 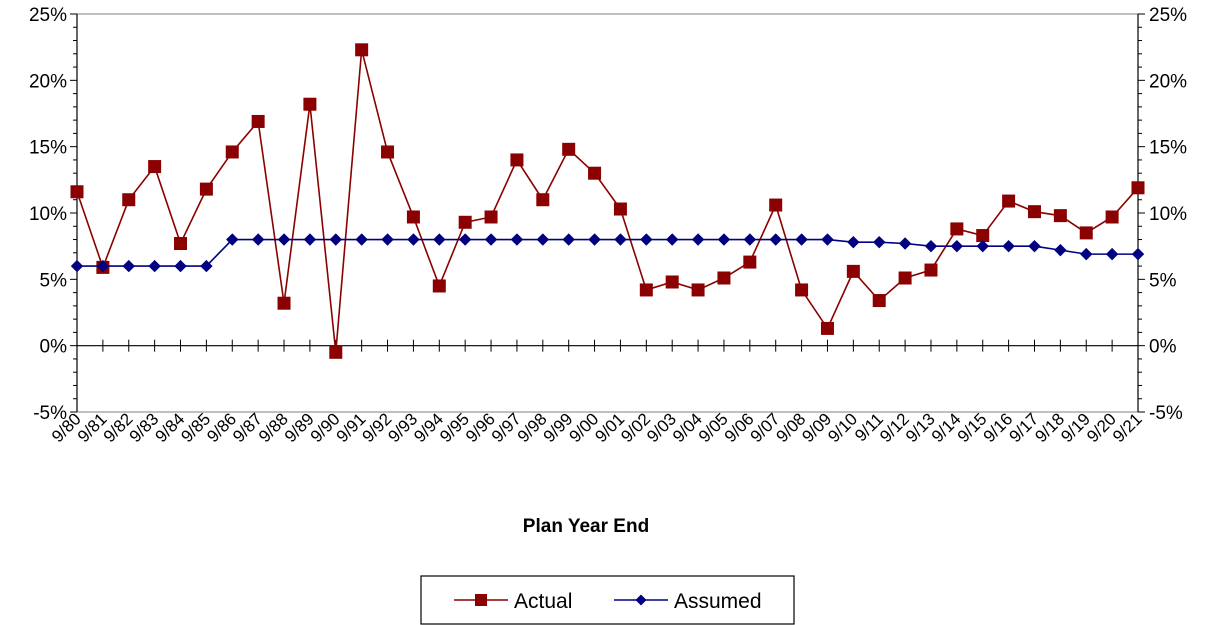 What do you see at coordinates (513, 601) in the screenshot?
I see `legend-item-actual: Actual` at bounding box center [513, 601].